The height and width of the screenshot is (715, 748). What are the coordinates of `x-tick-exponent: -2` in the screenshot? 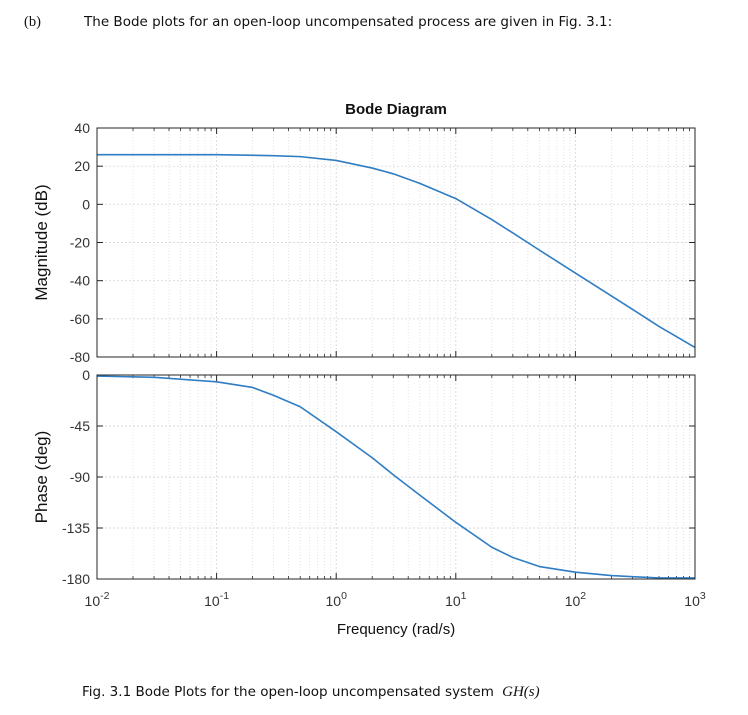 It's located at (104, 596).